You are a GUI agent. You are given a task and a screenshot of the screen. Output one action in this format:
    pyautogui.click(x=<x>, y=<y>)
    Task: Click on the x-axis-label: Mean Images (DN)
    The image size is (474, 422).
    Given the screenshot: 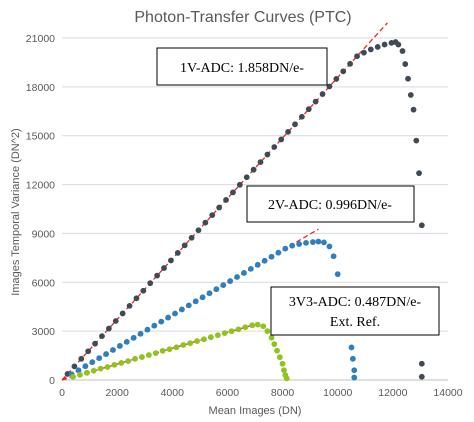 What is the action you would take?
    pyautogui.click(x=255, y=411)
    